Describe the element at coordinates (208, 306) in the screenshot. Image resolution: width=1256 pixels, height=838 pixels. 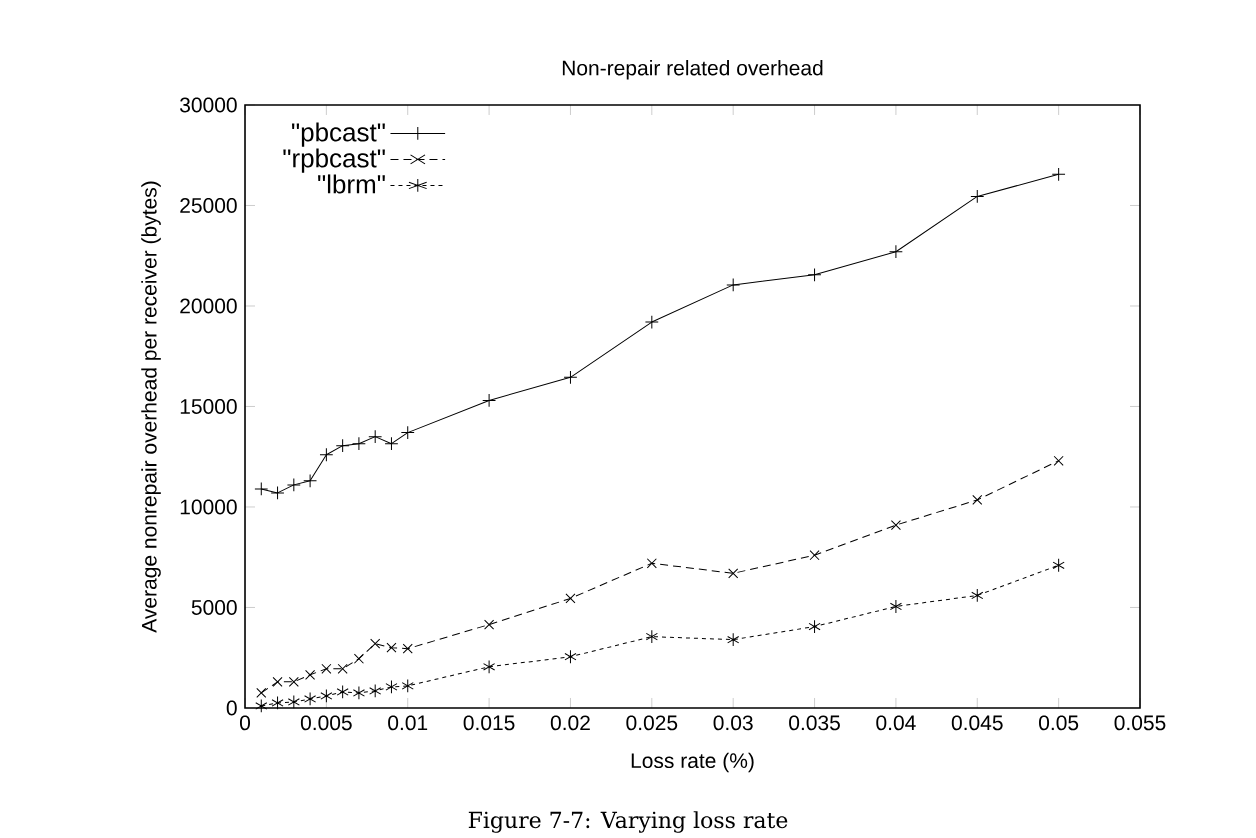
I see `y-tick-label: 20000` at that location.